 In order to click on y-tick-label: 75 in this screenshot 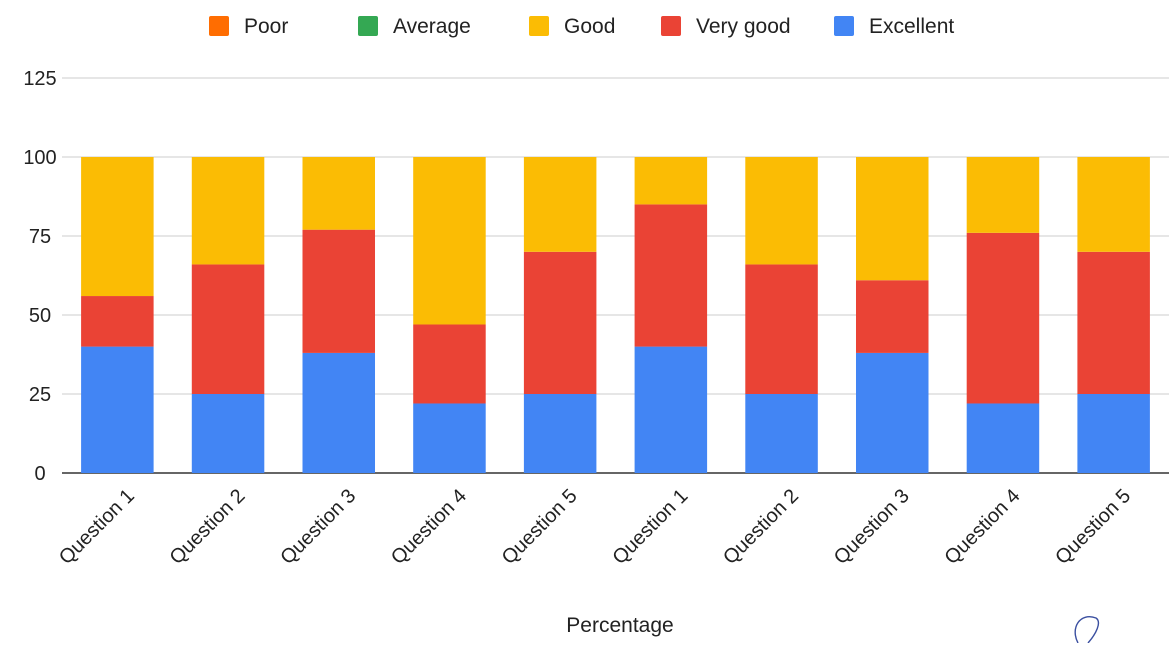, I will do `click(40, 237)`.